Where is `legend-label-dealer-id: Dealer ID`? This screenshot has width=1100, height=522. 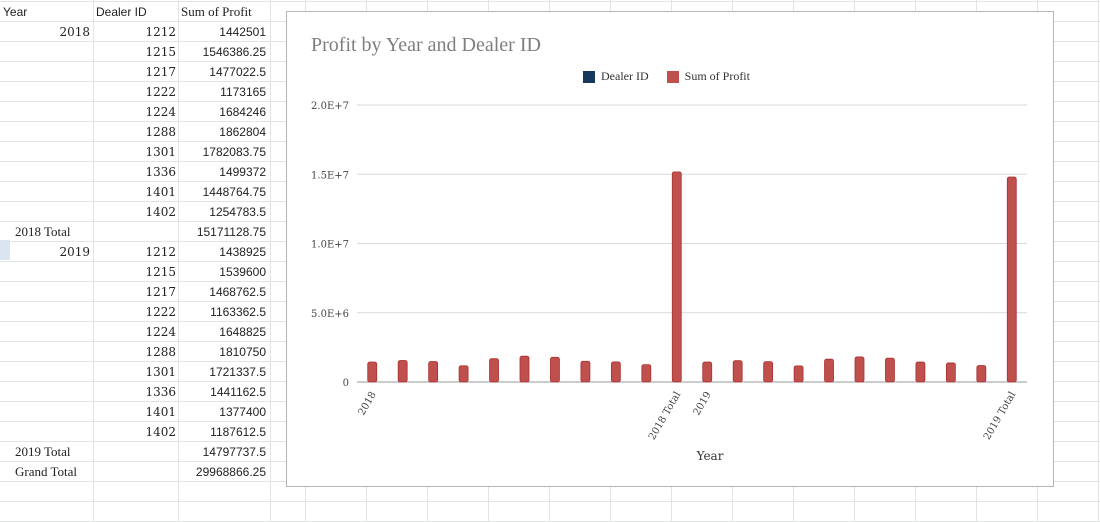
legend-label-dealer-id: Dealer ID is located at coordinates (625, 76).